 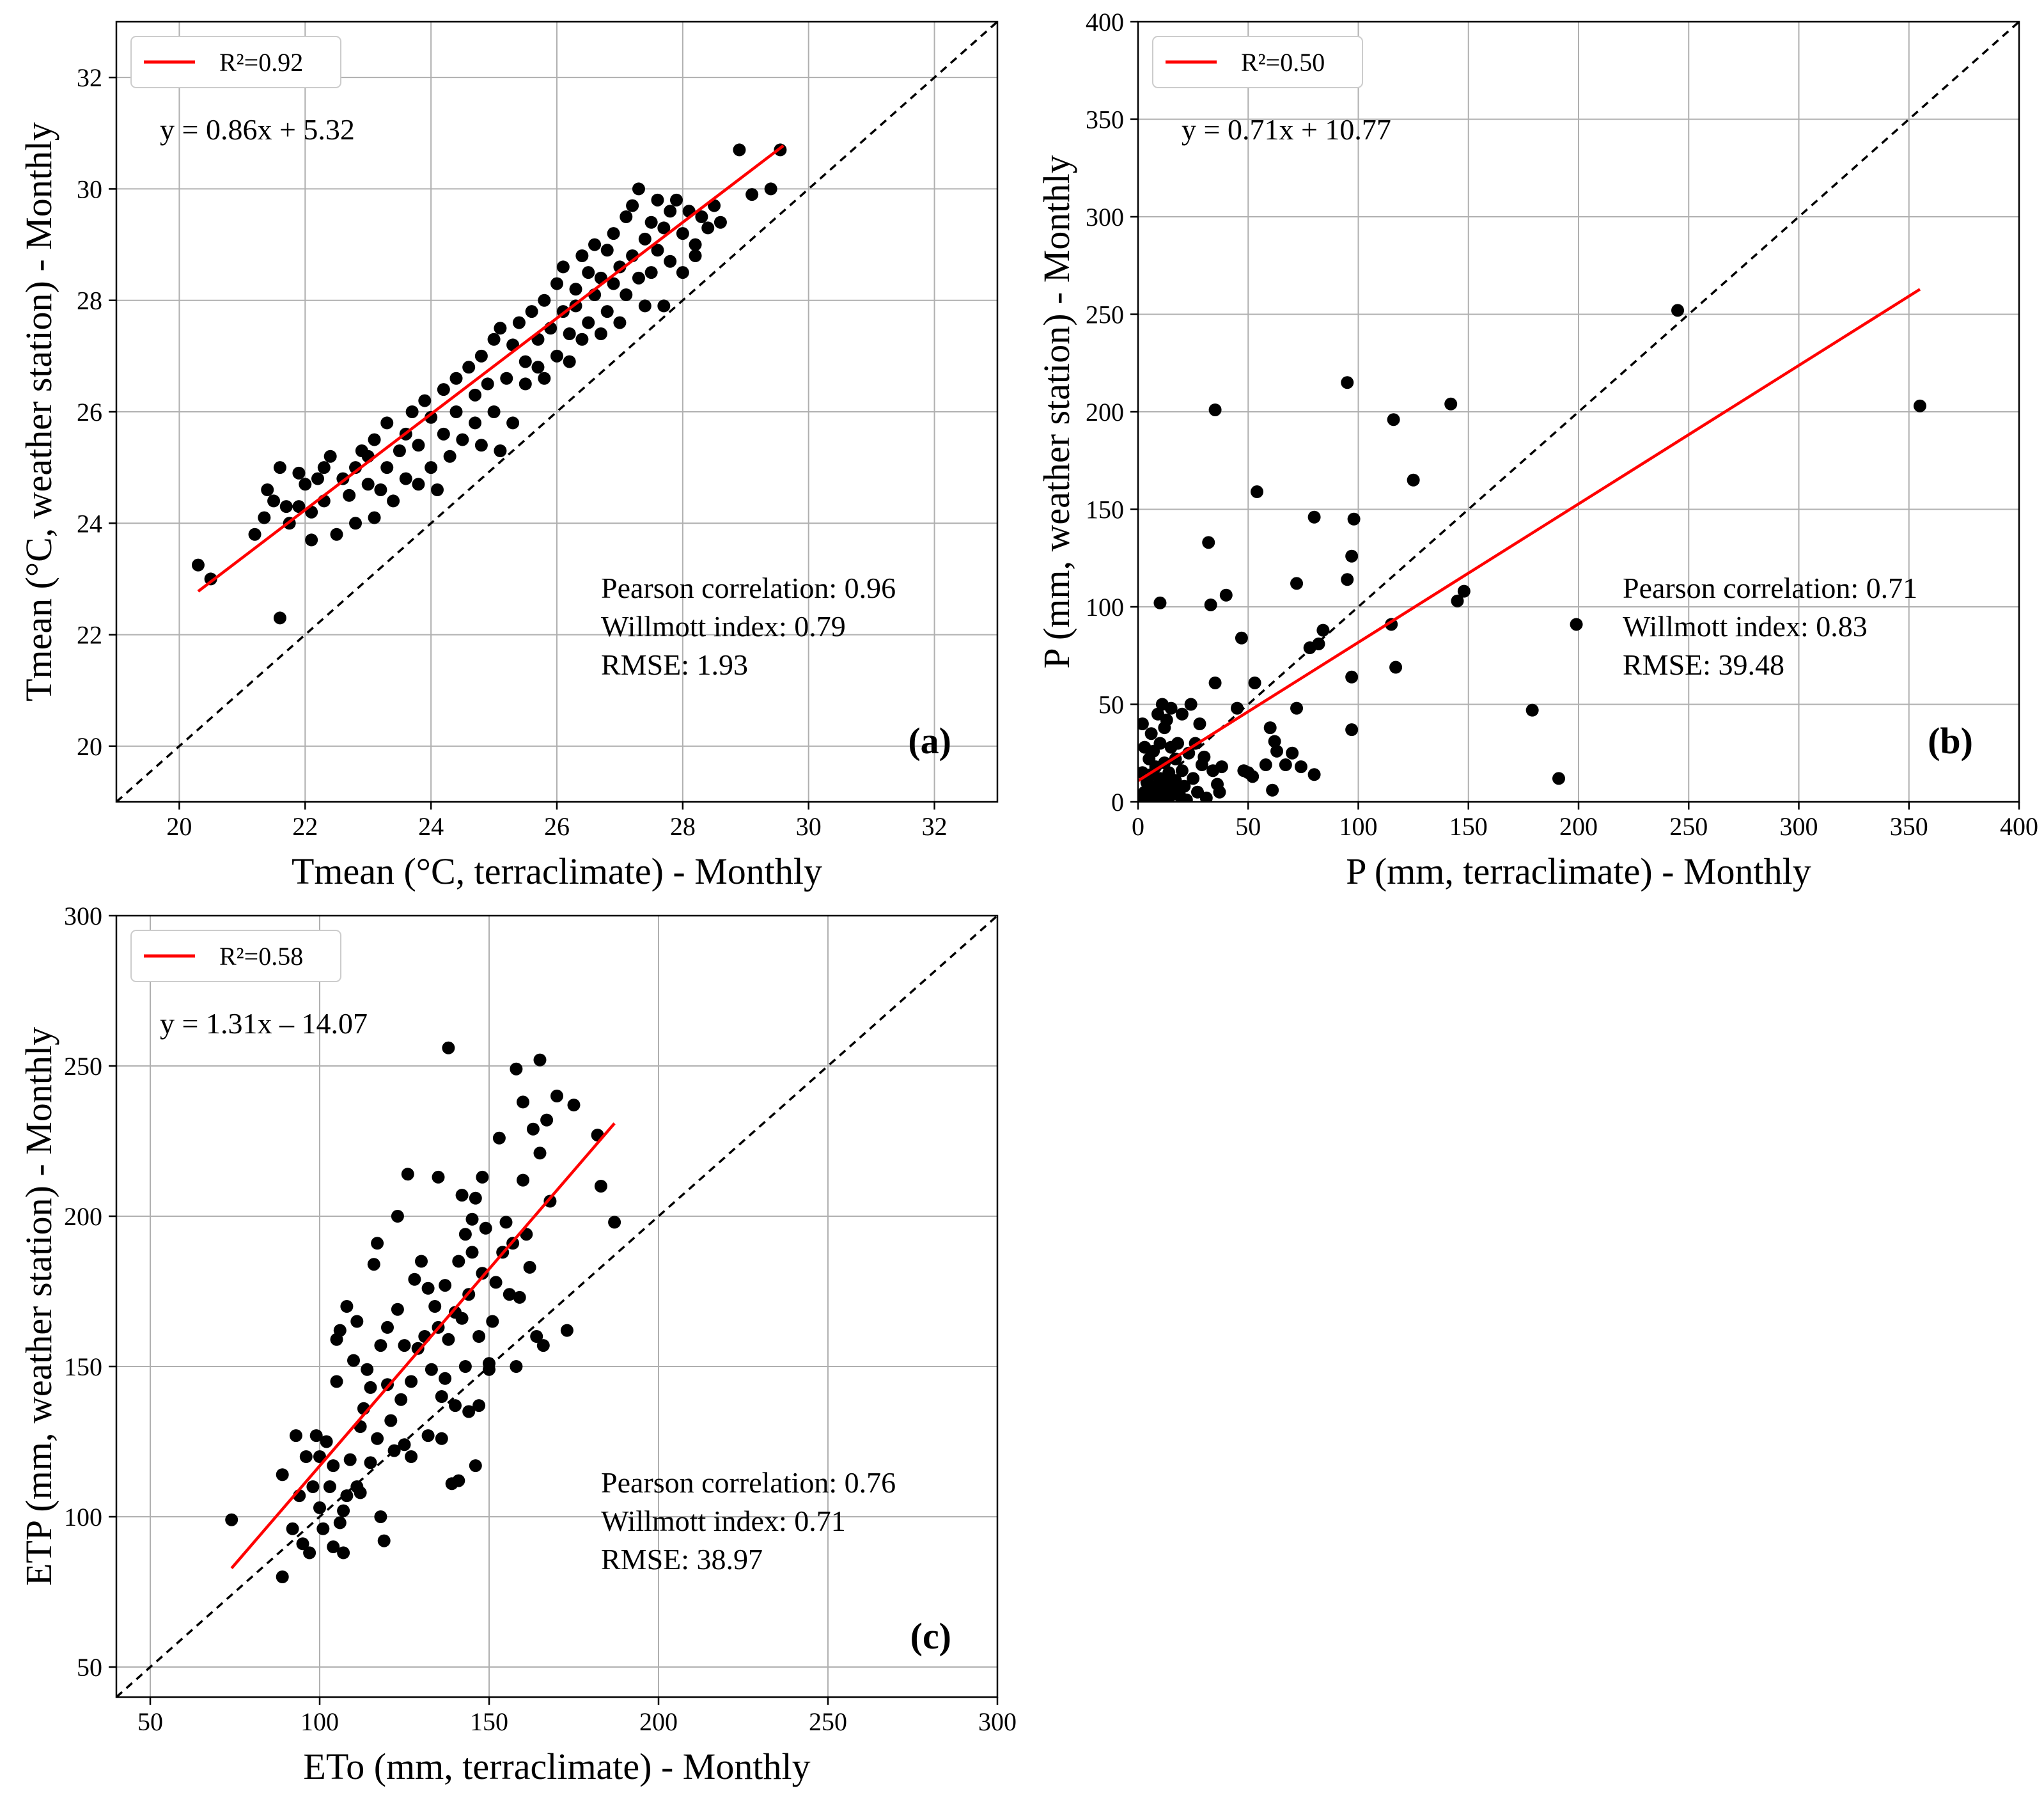 What do you see at coordinates (83, 1217) in the screenshot?
I see `y-tick-label: 200` at bounding box center [83, 1217].